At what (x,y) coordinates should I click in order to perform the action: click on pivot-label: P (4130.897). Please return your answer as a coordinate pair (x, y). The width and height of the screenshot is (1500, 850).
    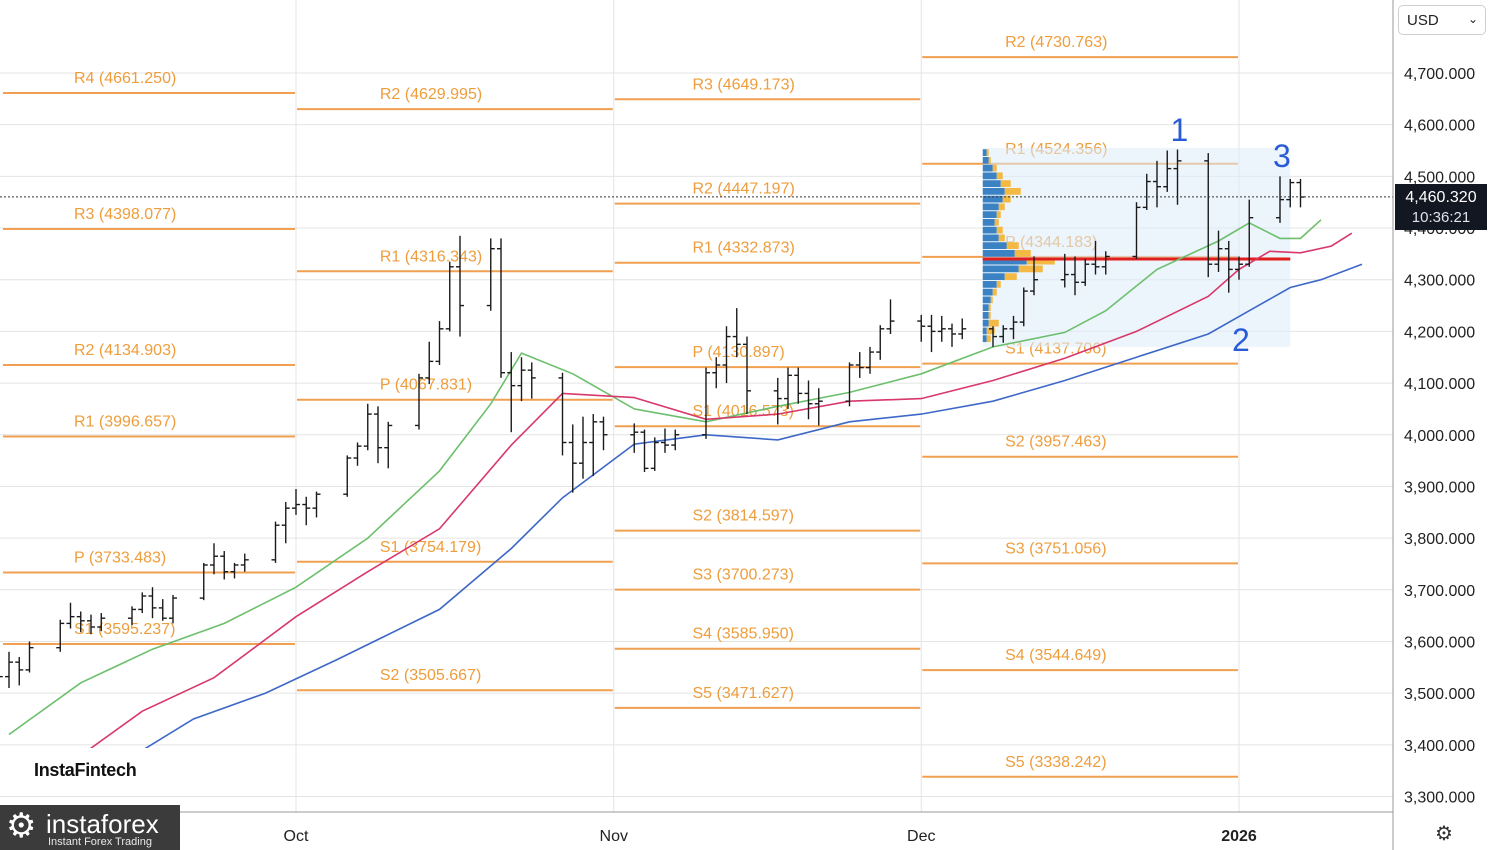
    Looking at the image, I should click on (739, 352).